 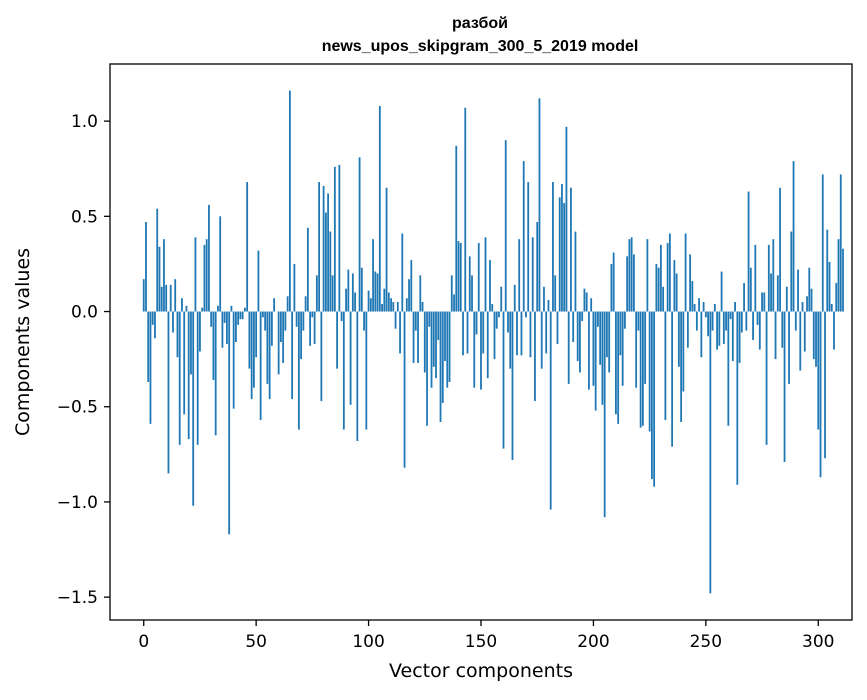 What do you see at coordinates (593, 642) in the screenshot?
I see `x-tick-label: 200` at bounding box center [593, 642].